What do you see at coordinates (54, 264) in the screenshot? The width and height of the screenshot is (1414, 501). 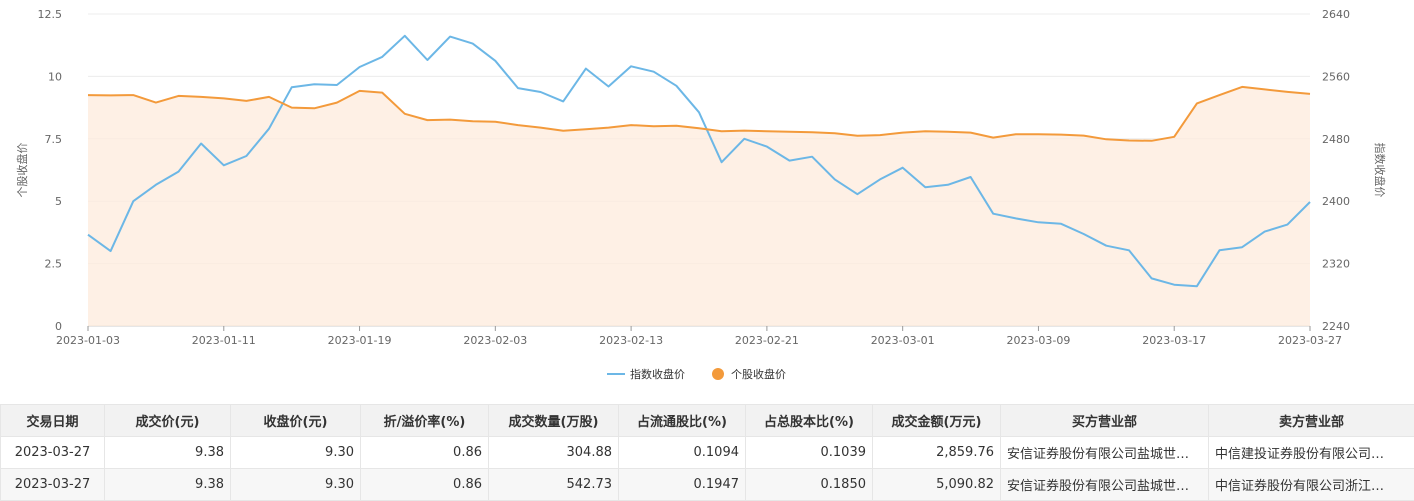 I see `y-left-tick-label: 2.5` at bounding box center [54, 264].